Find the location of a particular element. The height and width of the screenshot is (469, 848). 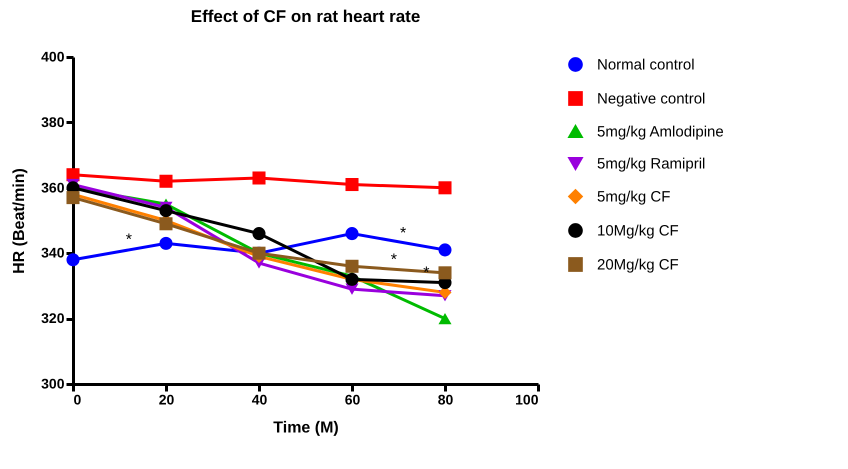

y-axis-title: HR (Beat/min) is located at coordinates (19, 221).